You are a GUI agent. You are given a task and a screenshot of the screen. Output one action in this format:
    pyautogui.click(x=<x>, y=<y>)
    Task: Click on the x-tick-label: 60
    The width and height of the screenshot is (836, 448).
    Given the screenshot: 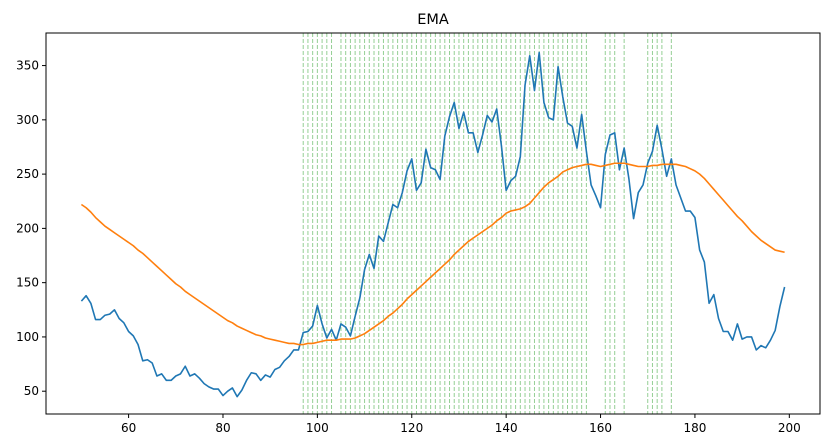 What is the action you would take?
    pyautogui.click(x=128, y=428)
    